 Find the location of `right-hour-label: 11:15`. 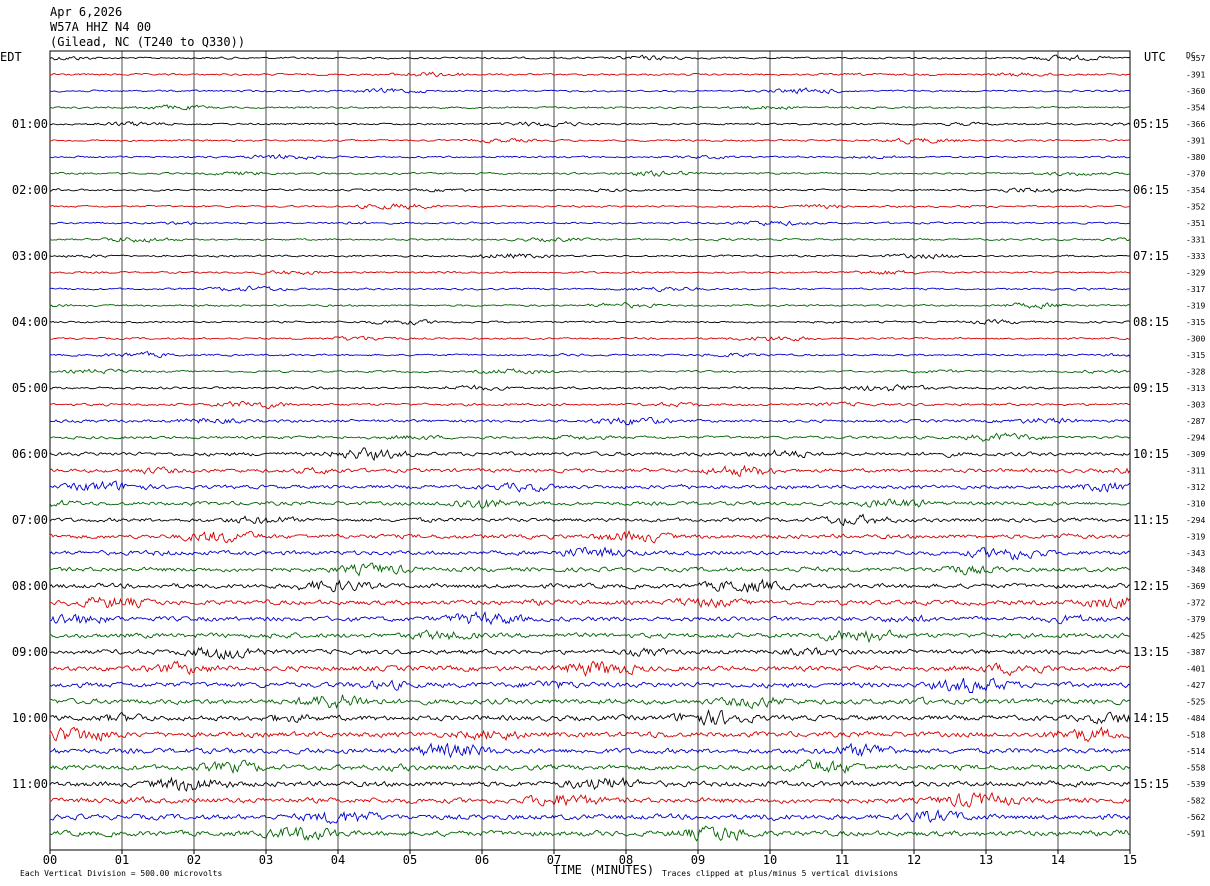

right-hour-label: 11:15 is located at coordinates (1151, 520).